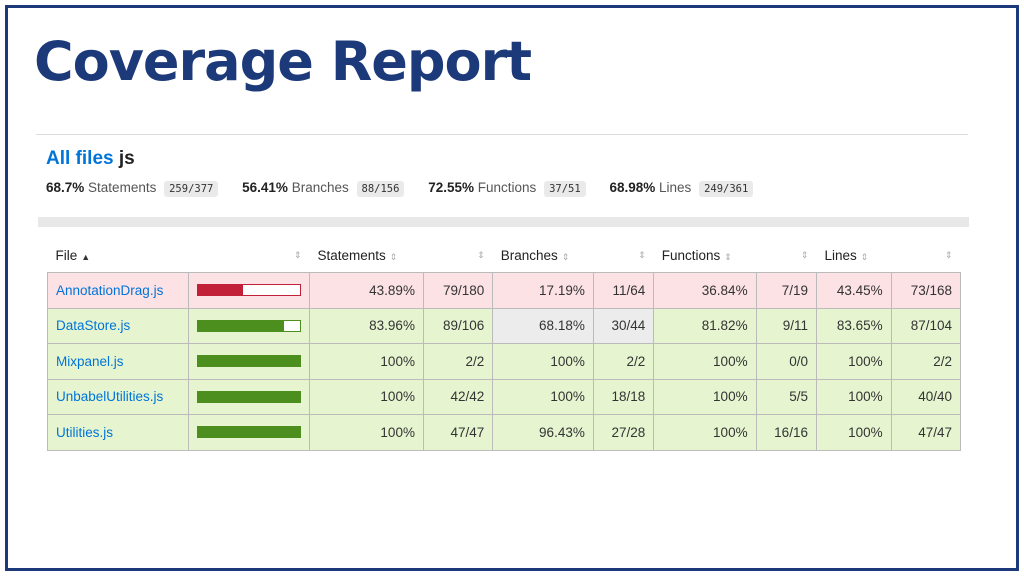 This screenshot has height=576, width=1024. What do you see at coordinates (632, 187) in the screenshot?
I see `summary-pct: 68.98%` at bounding box center [632, 187].